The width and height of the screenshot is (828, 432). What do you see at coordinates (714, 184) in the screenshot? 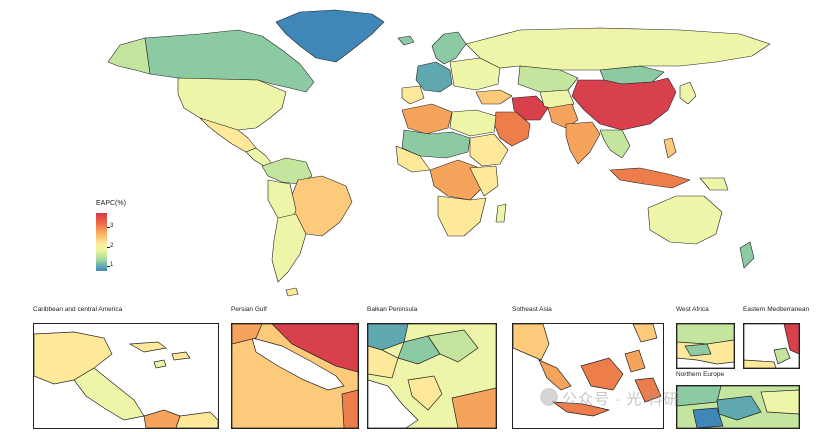
I see `region-papua` at bounding box center [714, 184].